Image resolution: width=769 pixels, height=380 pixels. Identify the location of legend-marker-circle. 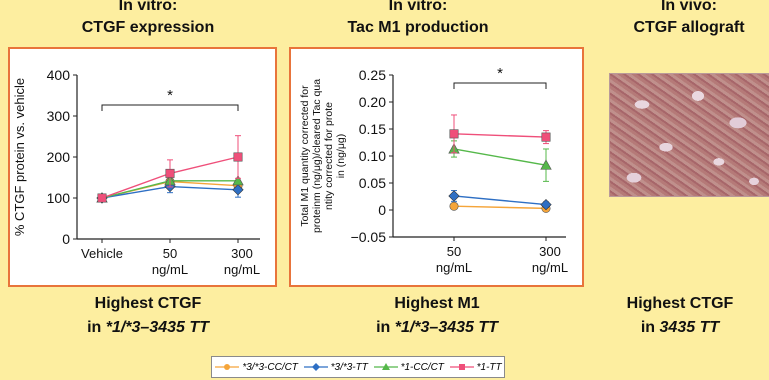
(227, 367).